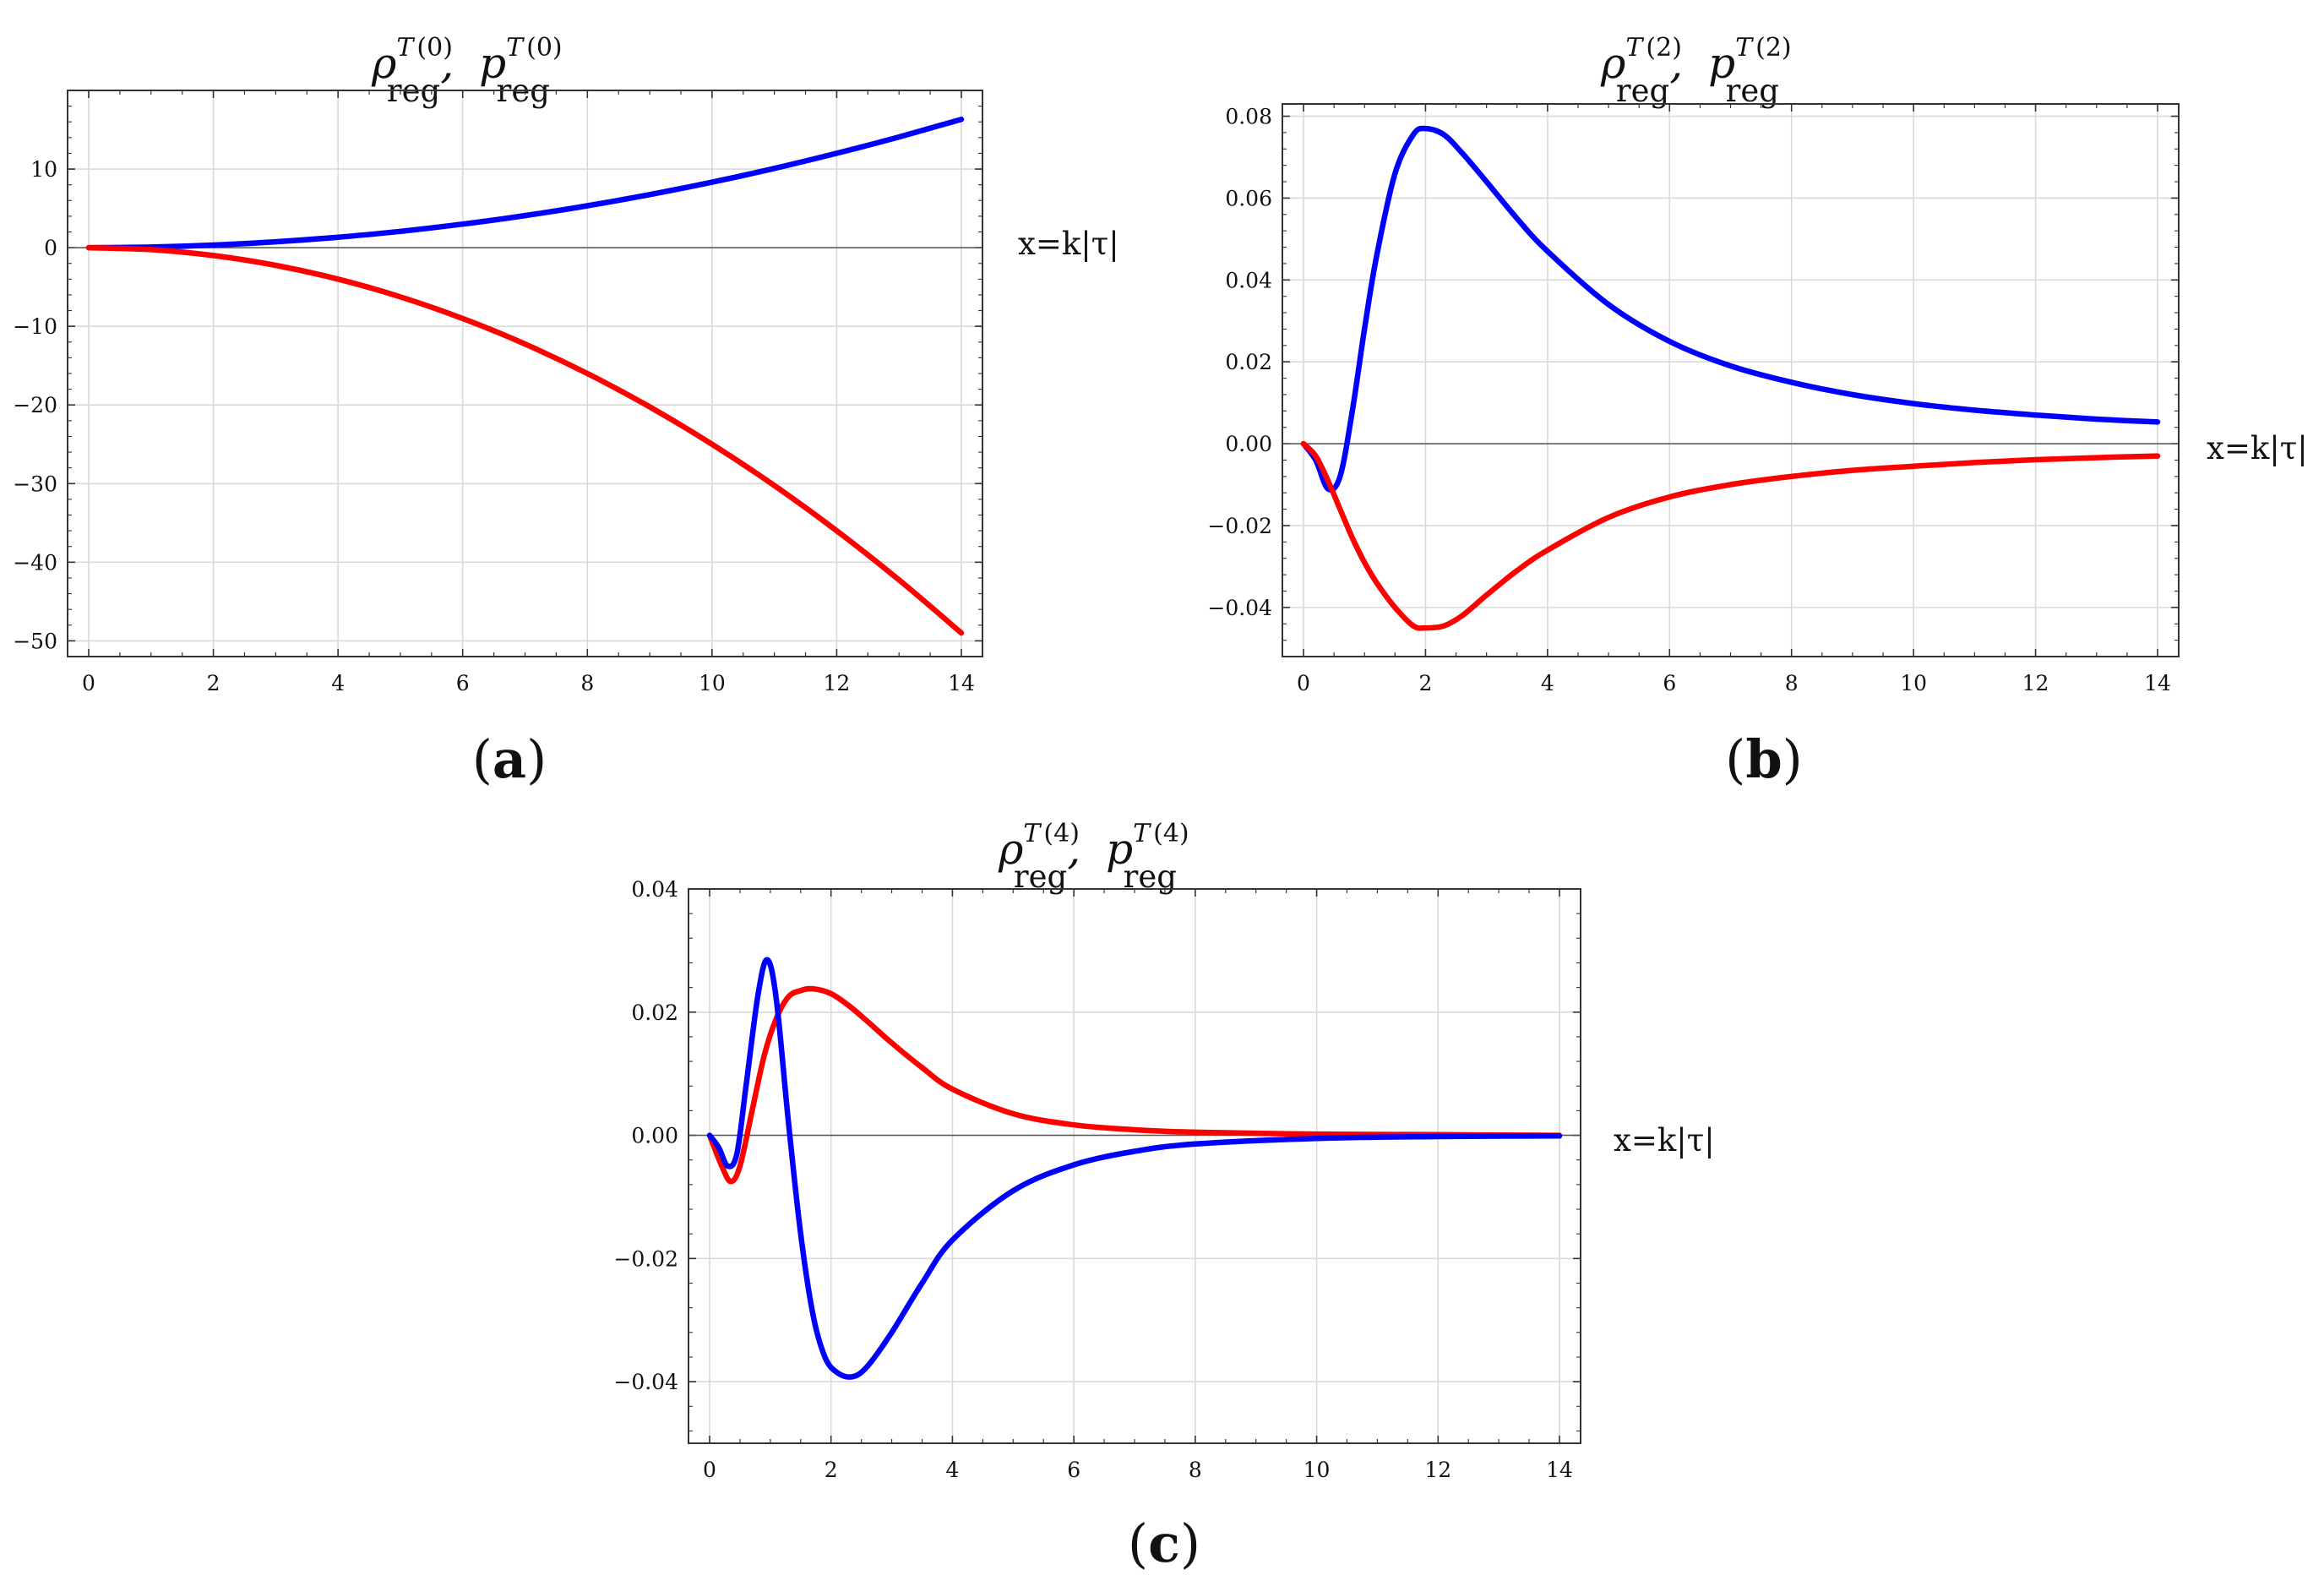  I want to click on panel-b-title: ρT (2) reg, pT (2) reg, so click(1696, 71).